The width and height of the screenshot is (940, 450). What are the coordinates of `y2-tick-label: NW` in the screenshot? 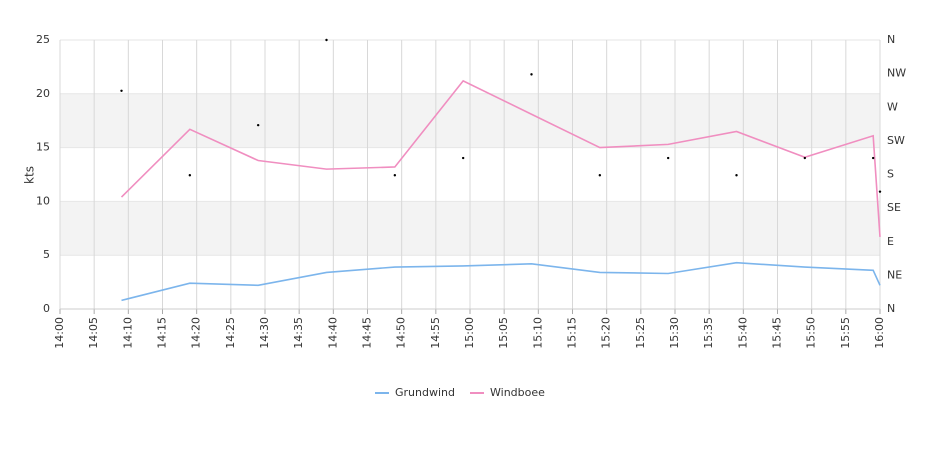 It's located at (896, 73).